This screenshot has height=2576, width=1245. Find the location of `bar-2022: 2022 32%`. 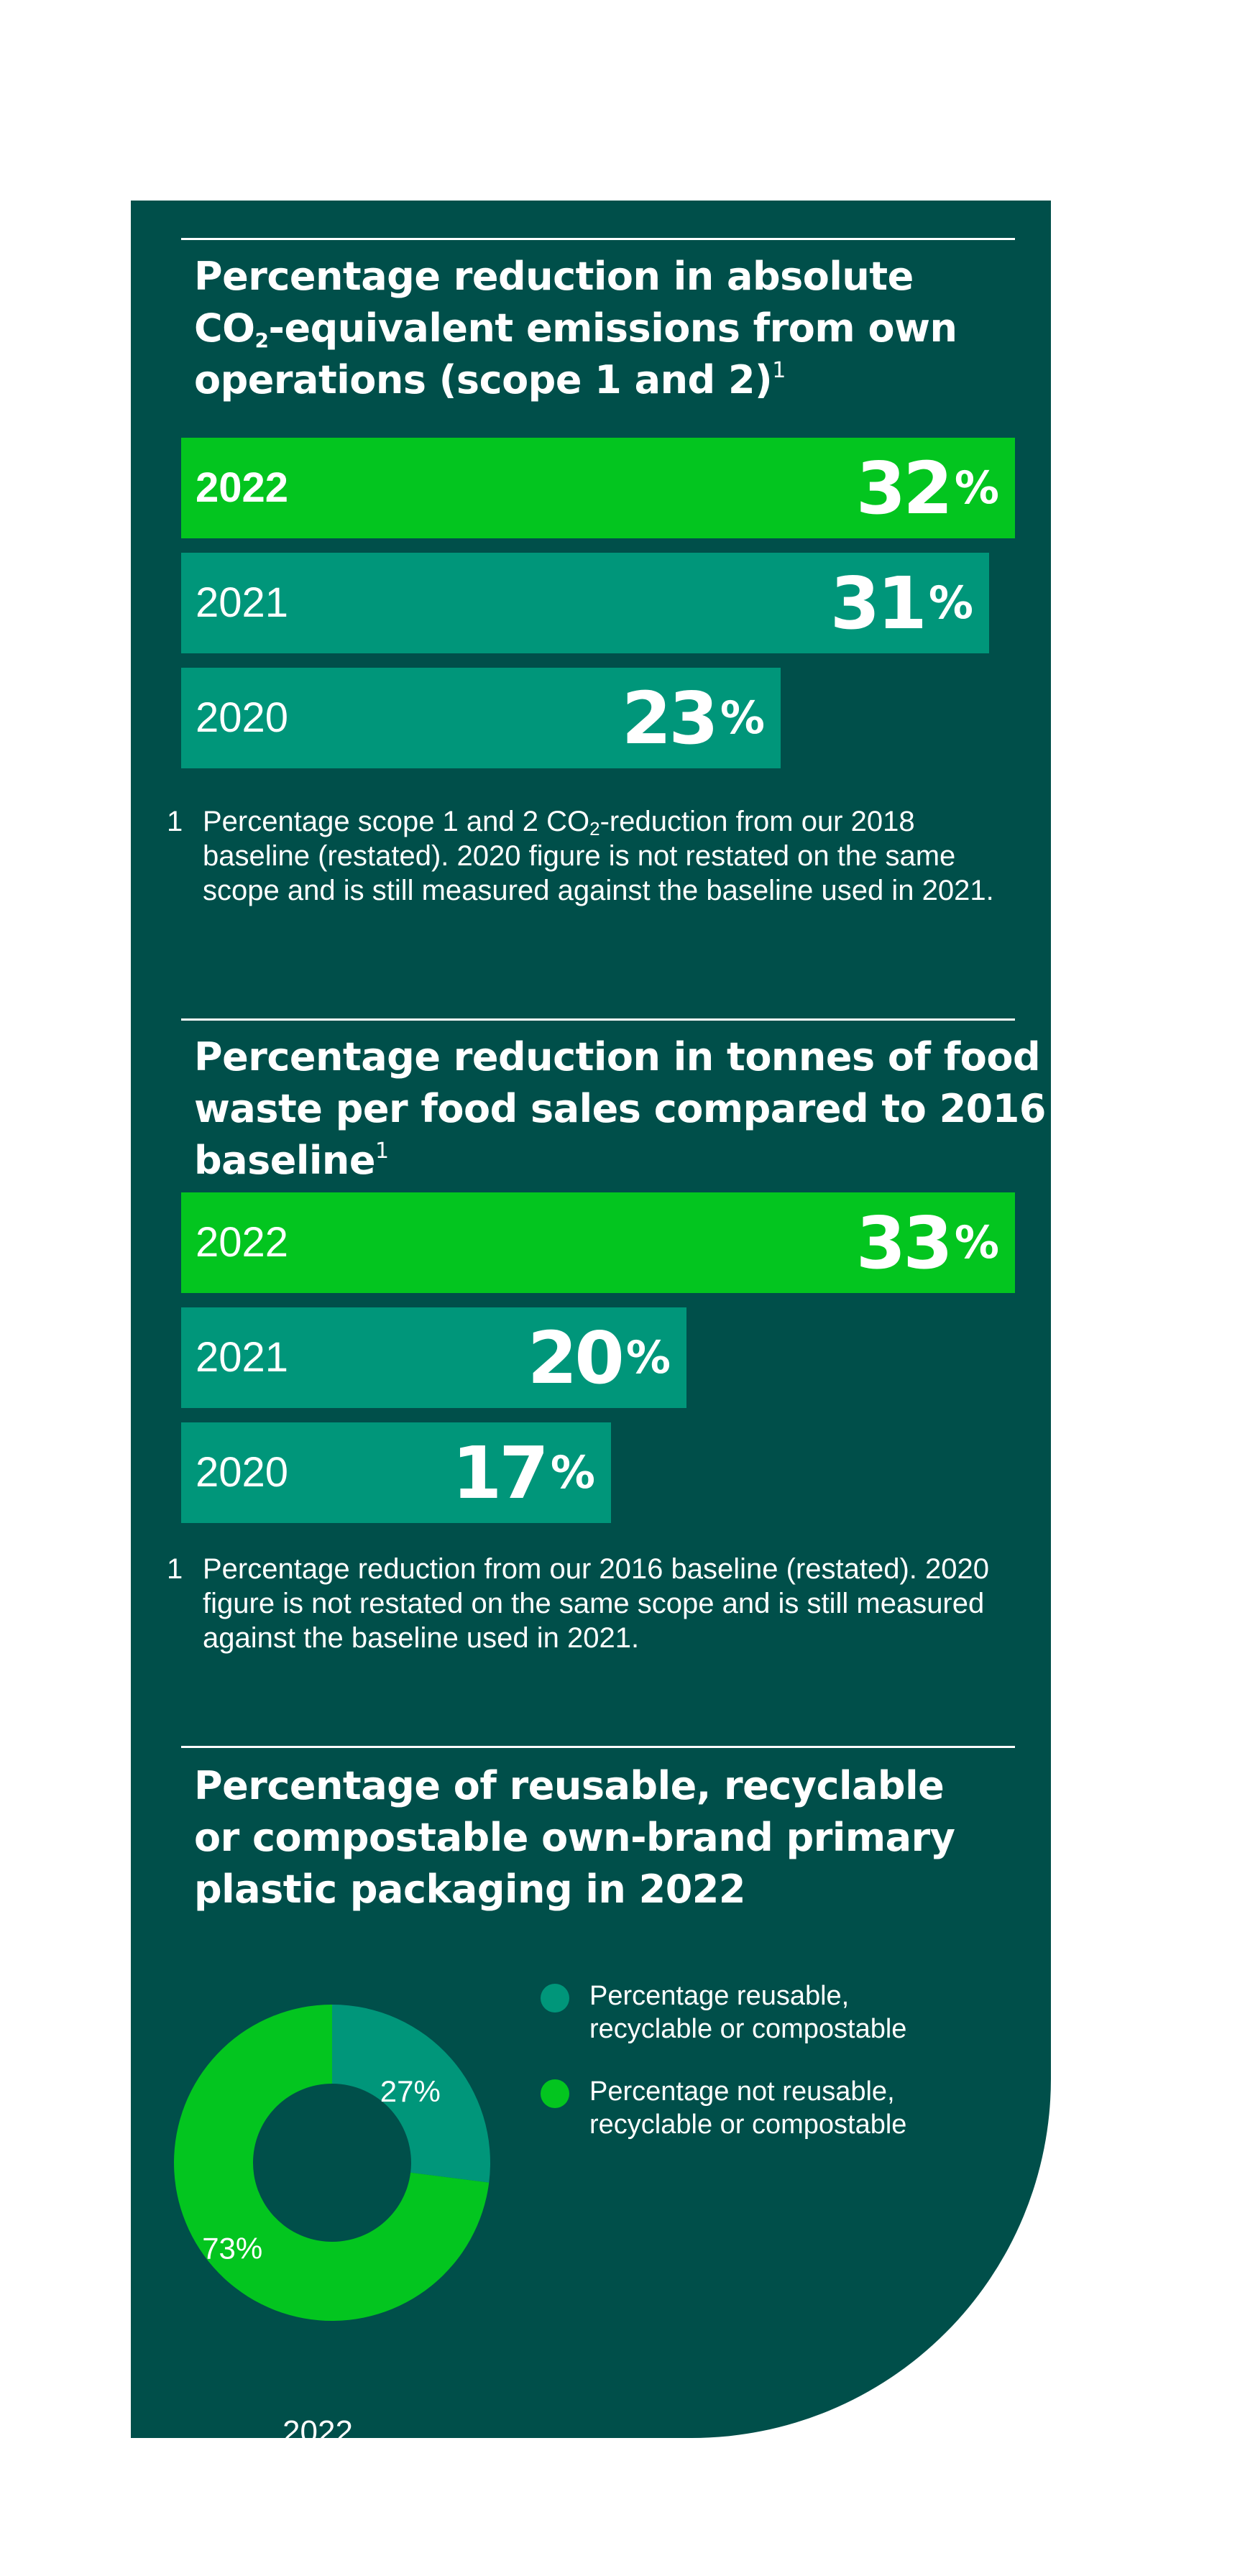

bar-2022: 2022 32% is located at coordinates (598, 488).